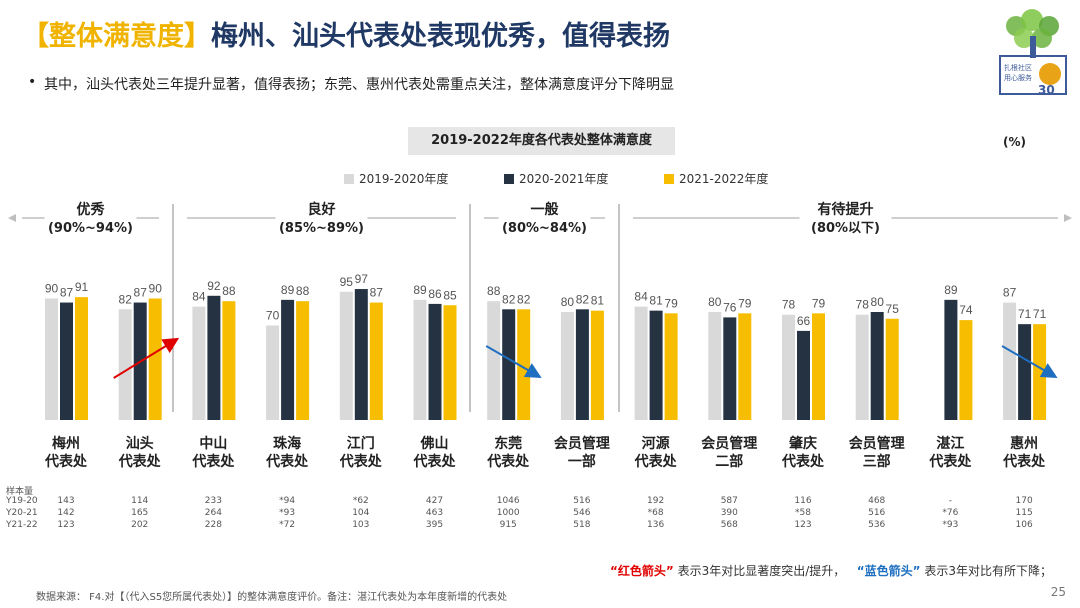  I want to click on value-label-3-1: 89, so click(288, 290).